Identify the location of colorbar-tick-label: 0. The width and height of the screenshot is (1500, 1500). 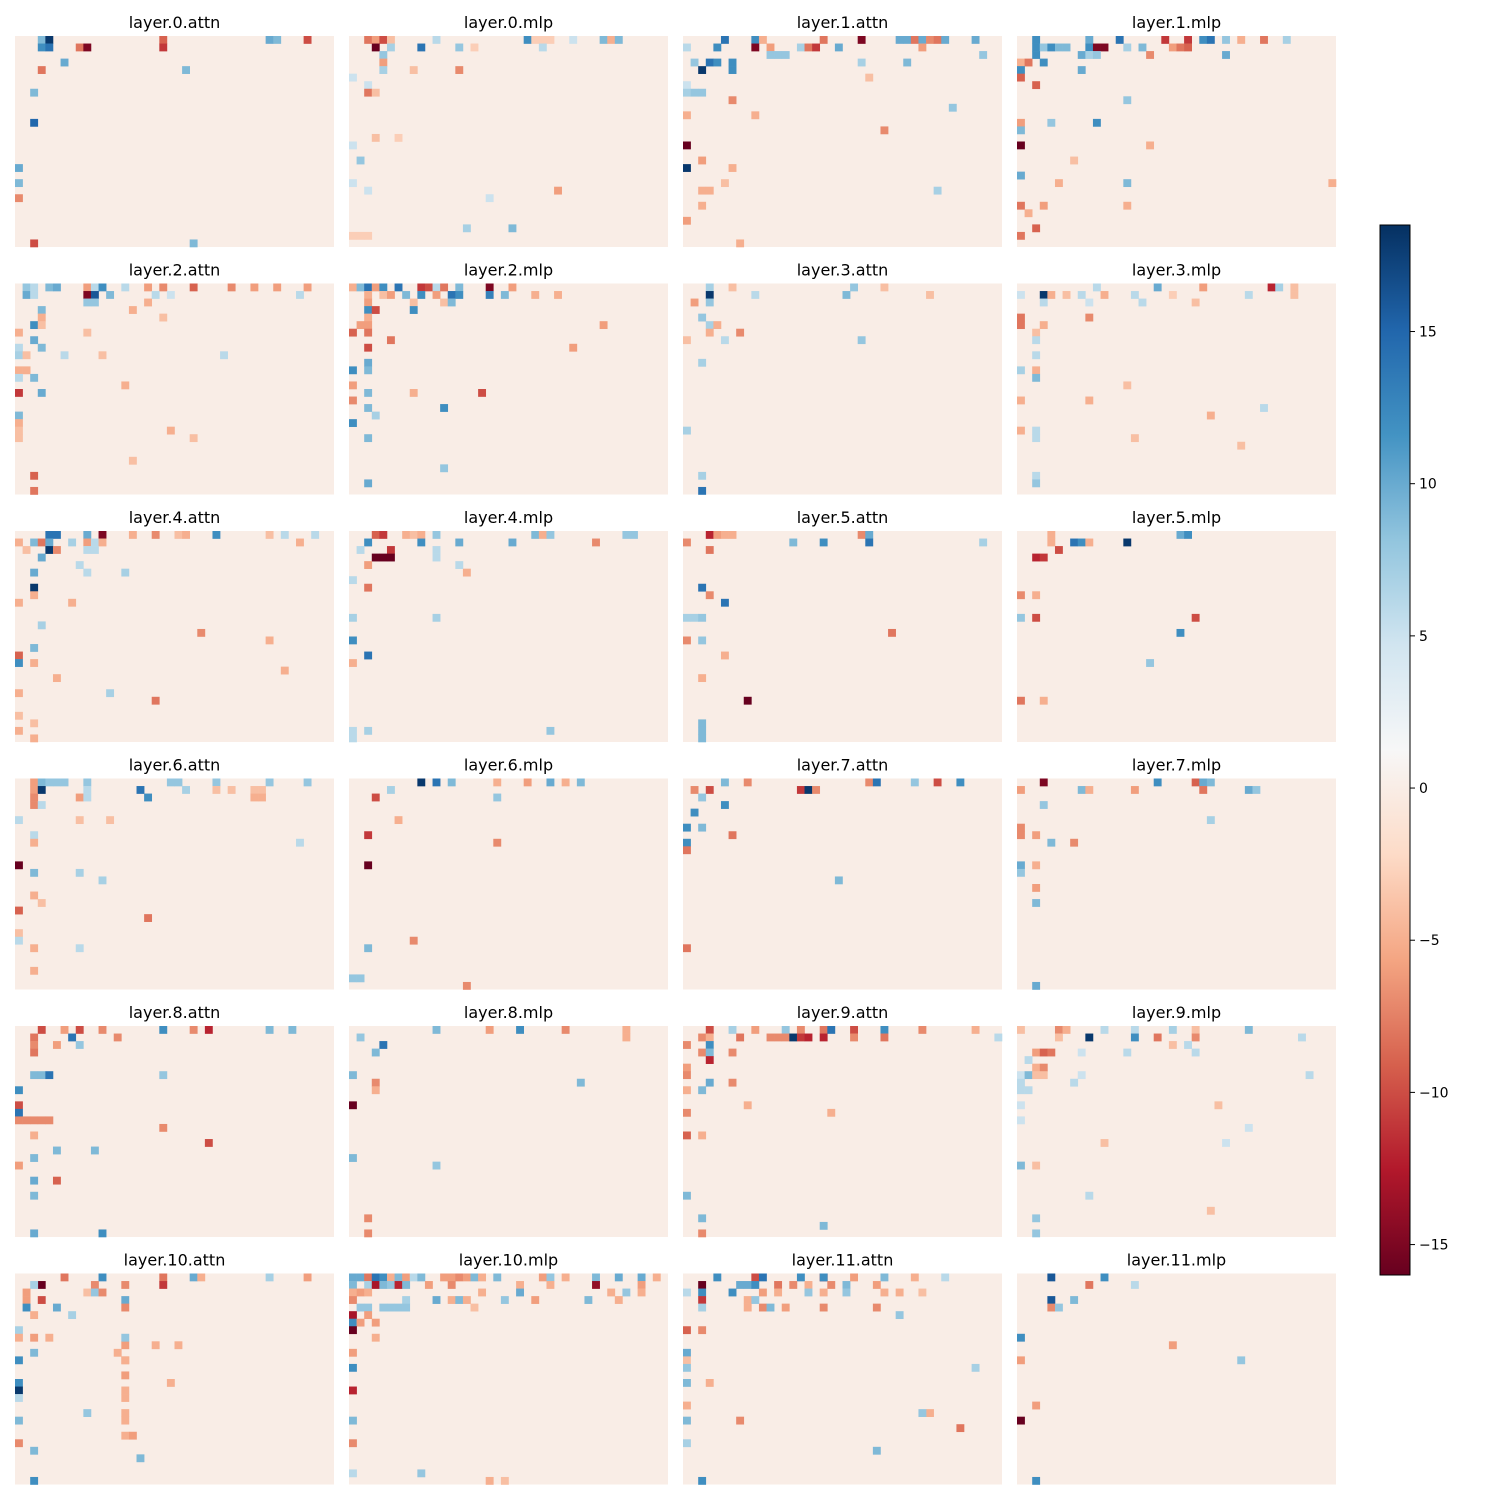
(1423, 789).